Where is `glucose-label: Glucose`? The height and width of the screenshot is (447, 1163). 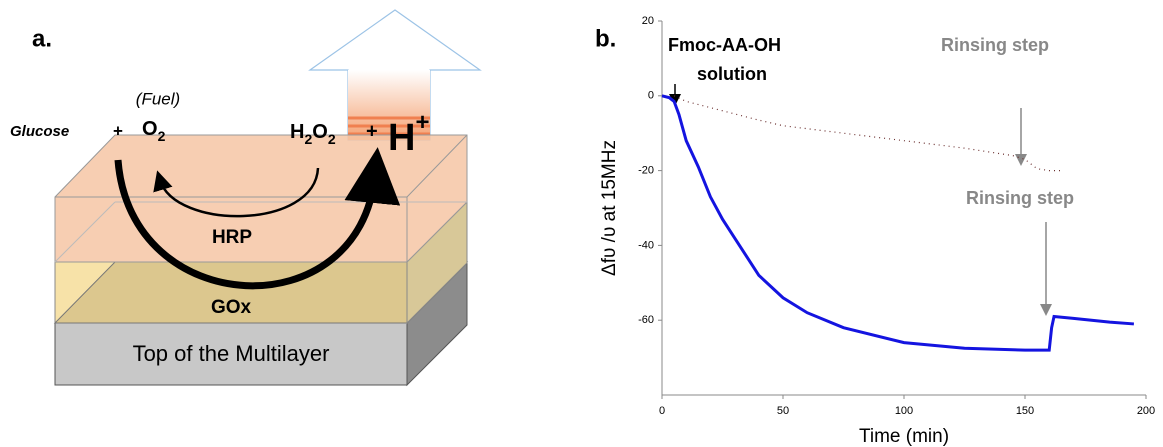
glucose-label: Glucose is located at coordinates (39, 131).